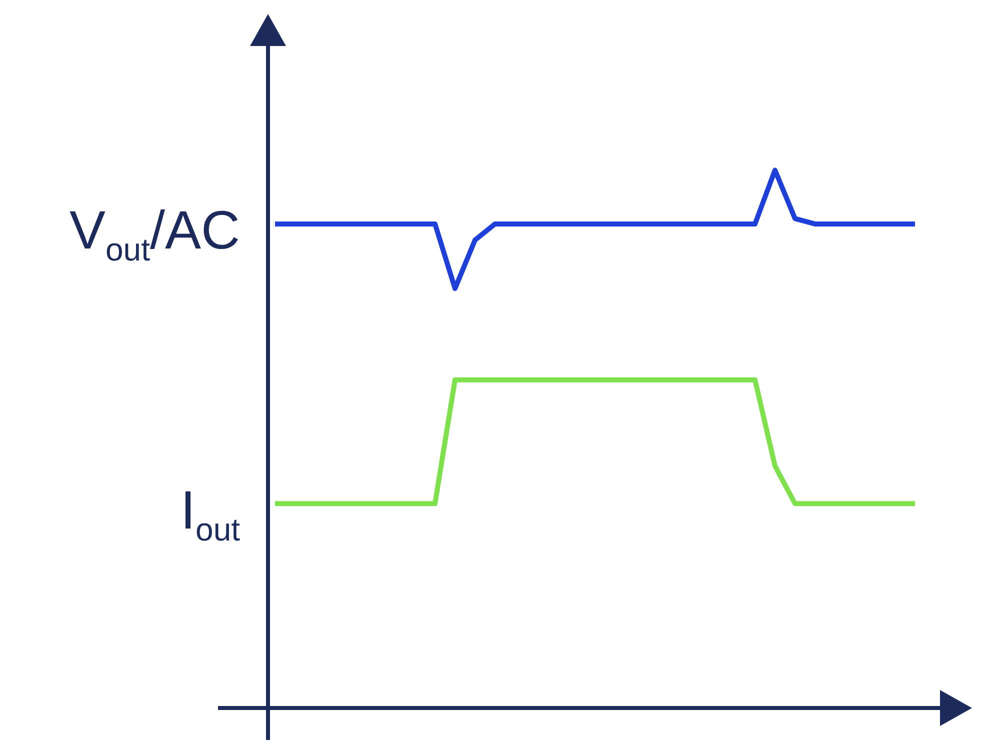 This screenshot has width=988, height=751. What do you see at coordinates (210, 513) in the screenshot?
I see `series-label: I$_{out}$` at bounding box center [210, 513].